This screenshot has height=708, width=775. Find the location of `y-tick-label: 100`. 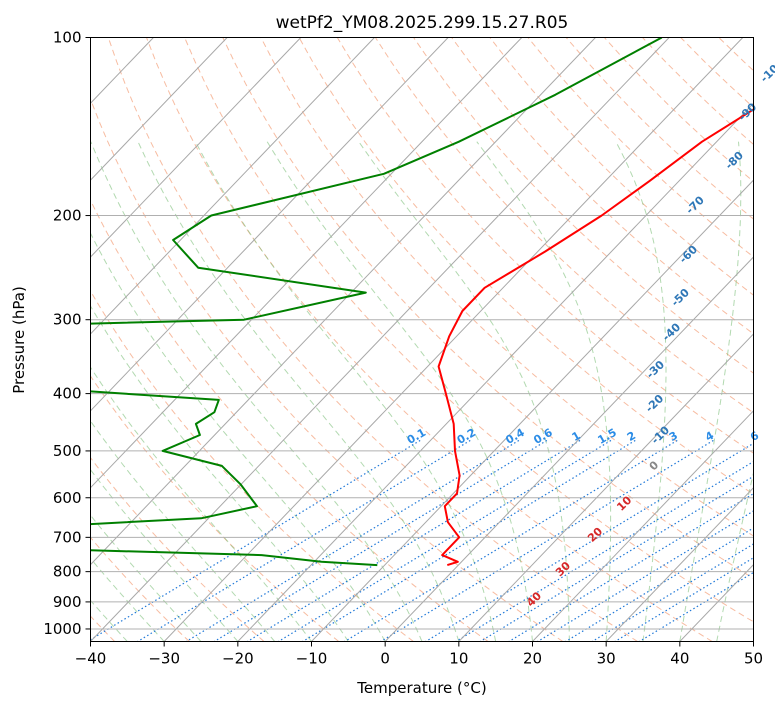

y-tick-label: 100 is located at coordinates (67, 38).